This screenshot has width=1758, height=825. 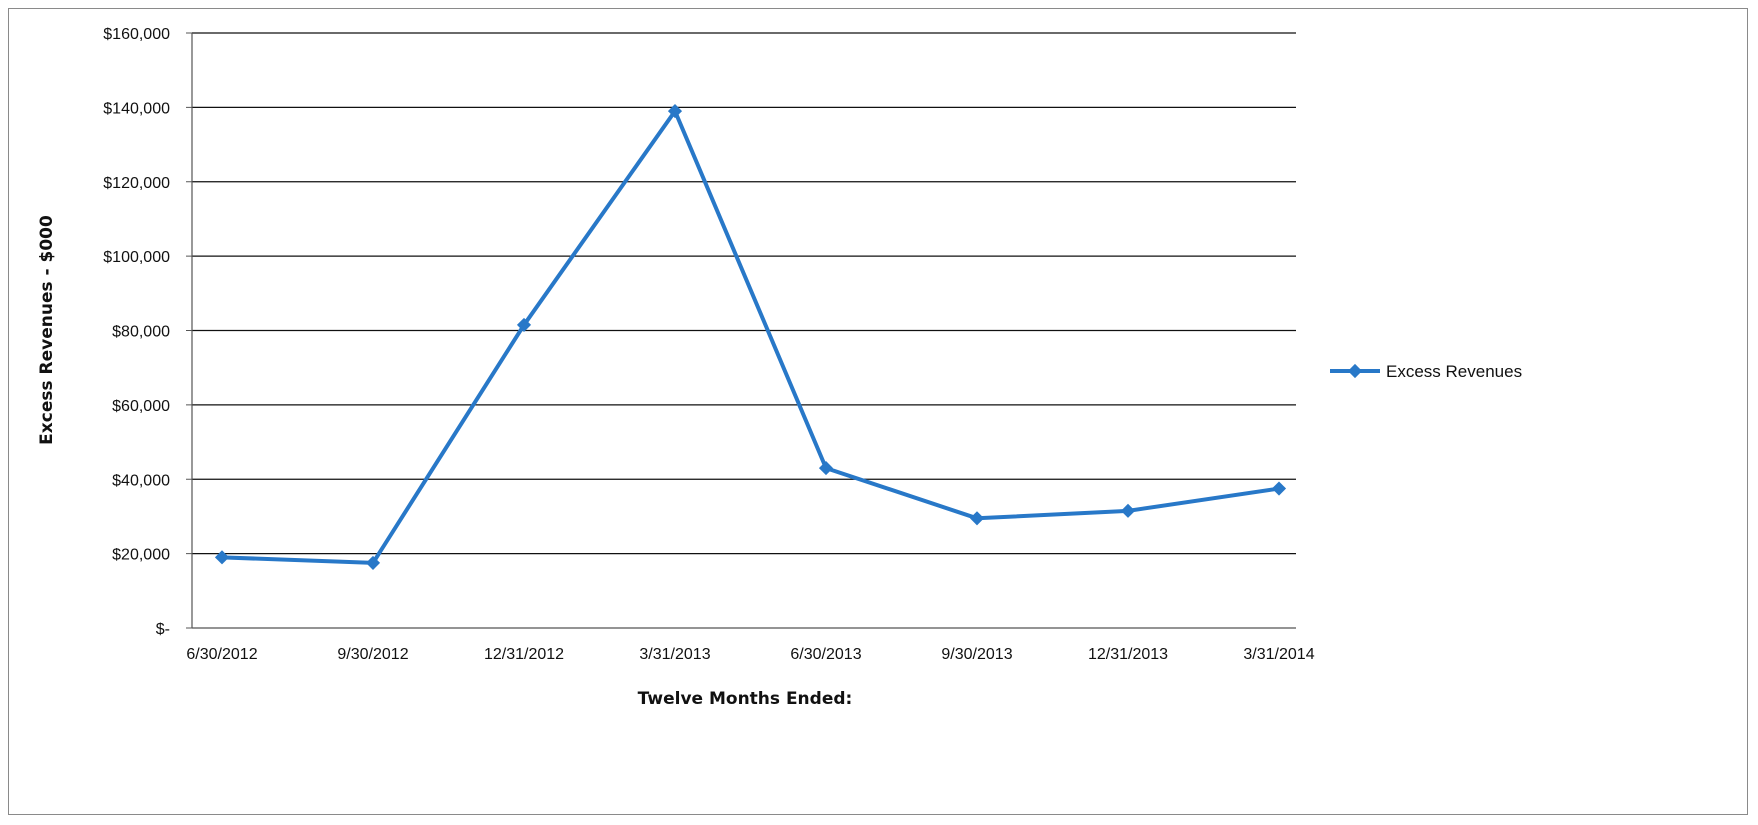 What do you see at coordinates (47, 330) in the screenshot?
I see `y-axis-title: Excess Revenues - $000` at bounding box center [47, 330].